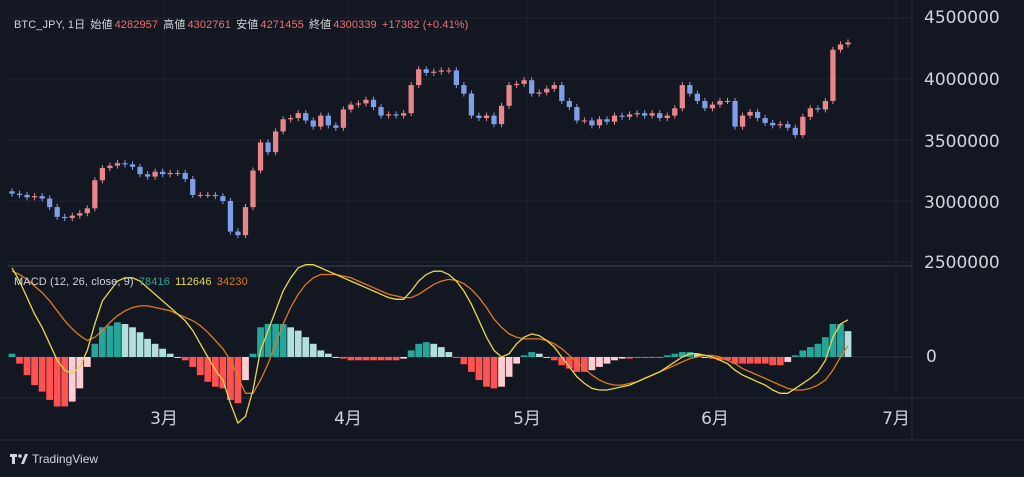  Describe the element at coordinates (962, 142) in the screenshot. I see `price-tick-3500000: 3500000` at that location.